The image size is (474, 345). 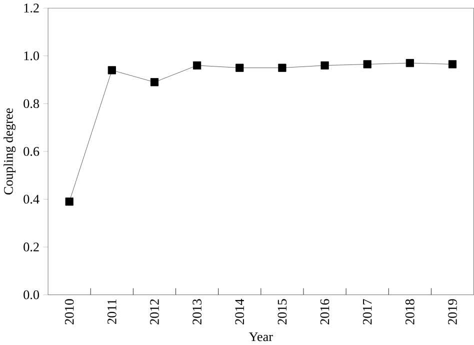 What do you see at coordinates (32, 103) in the screenshot?
I see `y-tick-label: 0.8` at bounding box center [32, 103].